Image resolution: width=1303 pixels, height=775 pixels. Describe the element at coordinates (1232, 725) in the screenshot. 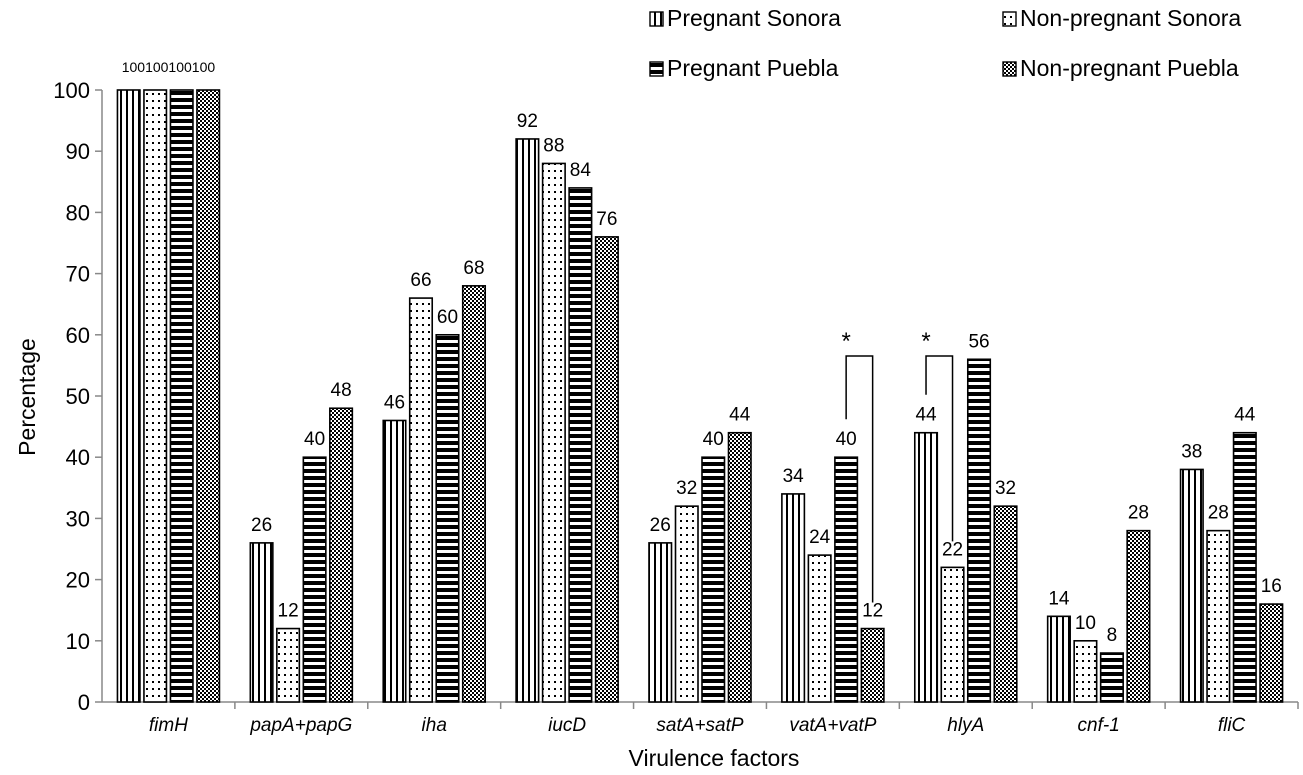

I see `x-tick-label: fliC` at that location.